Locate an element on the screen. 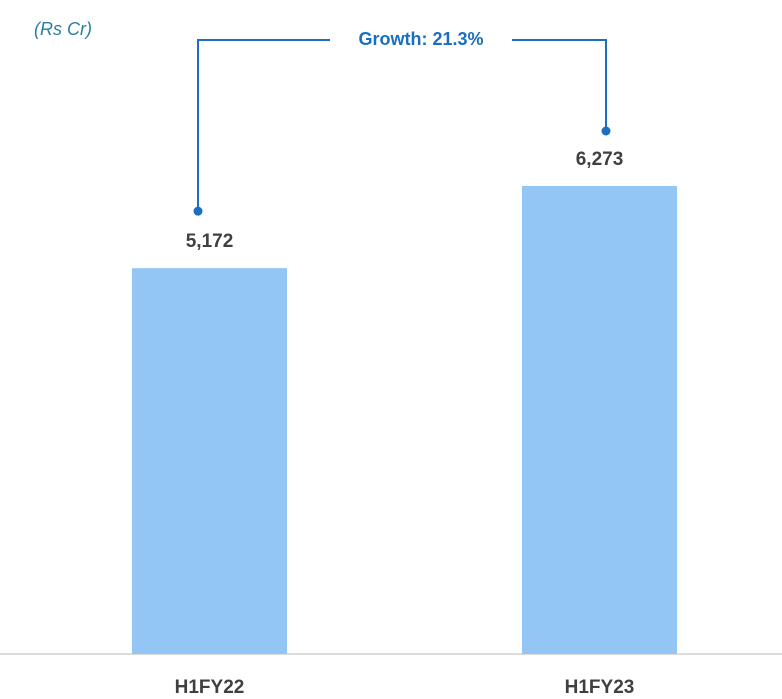 This screenshot has width=782, height=699. annotation: Growth: 21.3% is located at coordinates (420, 39).